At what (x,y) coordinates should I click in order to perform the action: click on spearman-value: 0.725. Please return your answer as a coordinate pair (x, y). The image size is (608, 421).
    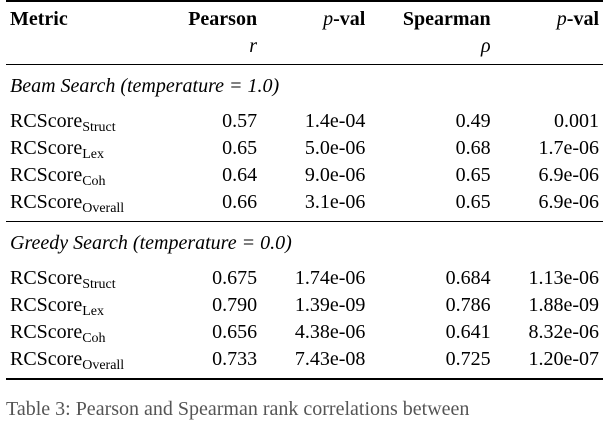
    Looking at the image, I should click on (468, 358).